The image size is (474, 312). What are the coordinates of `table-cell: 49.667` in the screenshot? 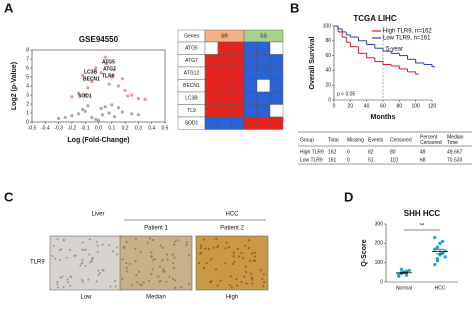 It's located at (455, 152).